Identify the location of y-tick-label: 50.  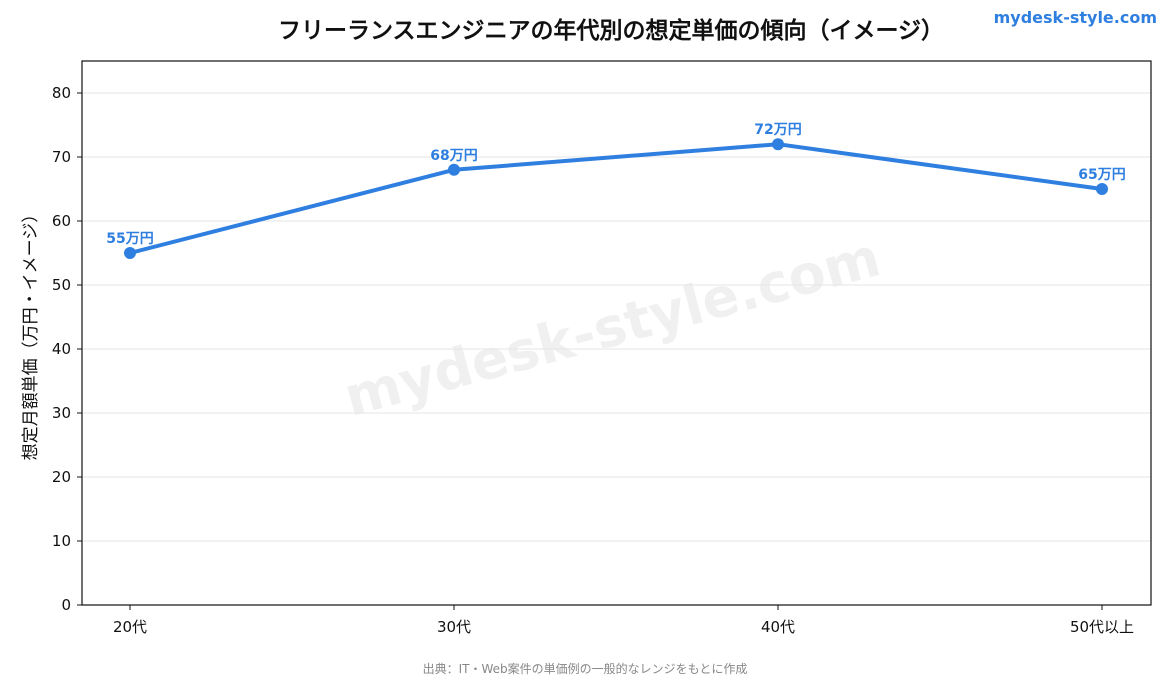
(61, 285).